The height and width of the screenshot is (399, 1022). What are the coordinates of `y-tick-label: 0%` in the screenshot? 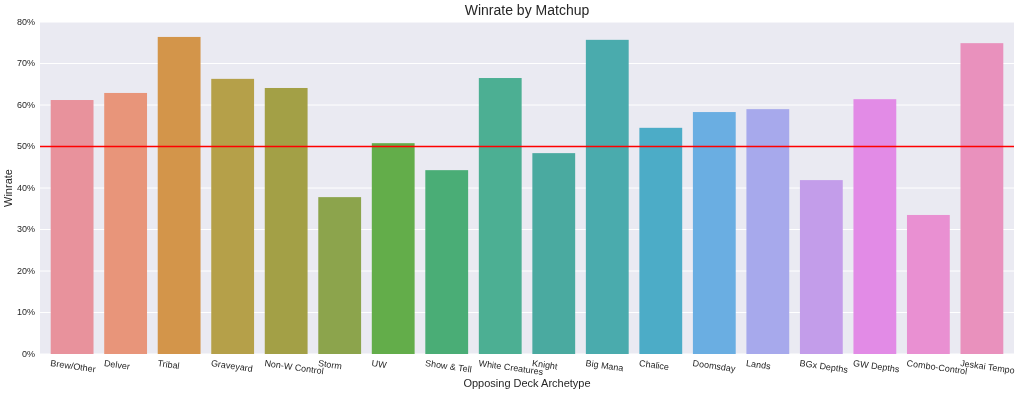 It's located at (28, 353).